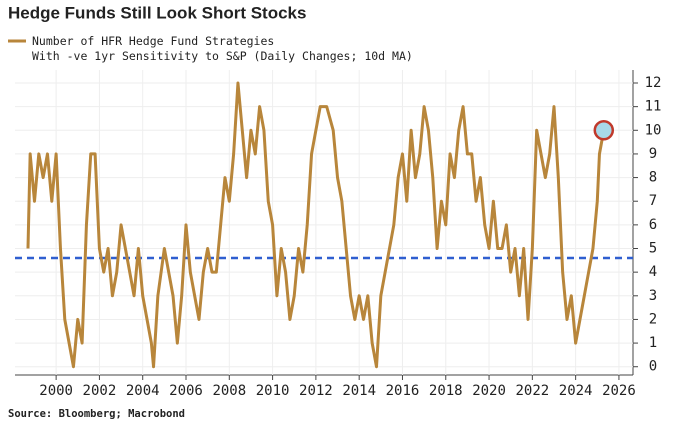 This screenshot has width=679, height=430. Describe the element at coordinates (653, 178) in the screenshot. I see `y-tick-label: 8` at that location.